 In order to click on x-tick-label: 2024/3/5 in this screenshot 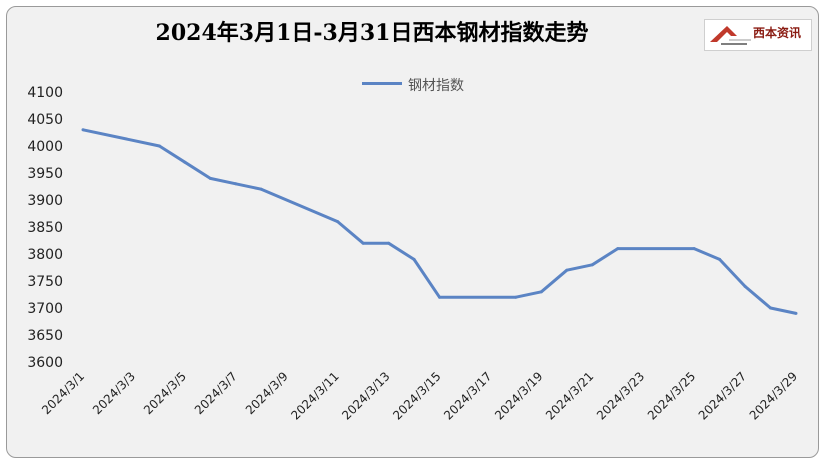, I will do `click(165, 393)`.